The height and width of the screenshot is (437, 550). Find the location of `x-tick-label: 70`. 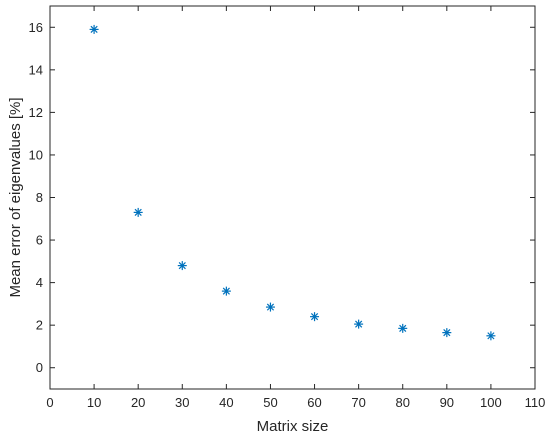

x-tick-label: 70 is located at coordinates (358, 402).